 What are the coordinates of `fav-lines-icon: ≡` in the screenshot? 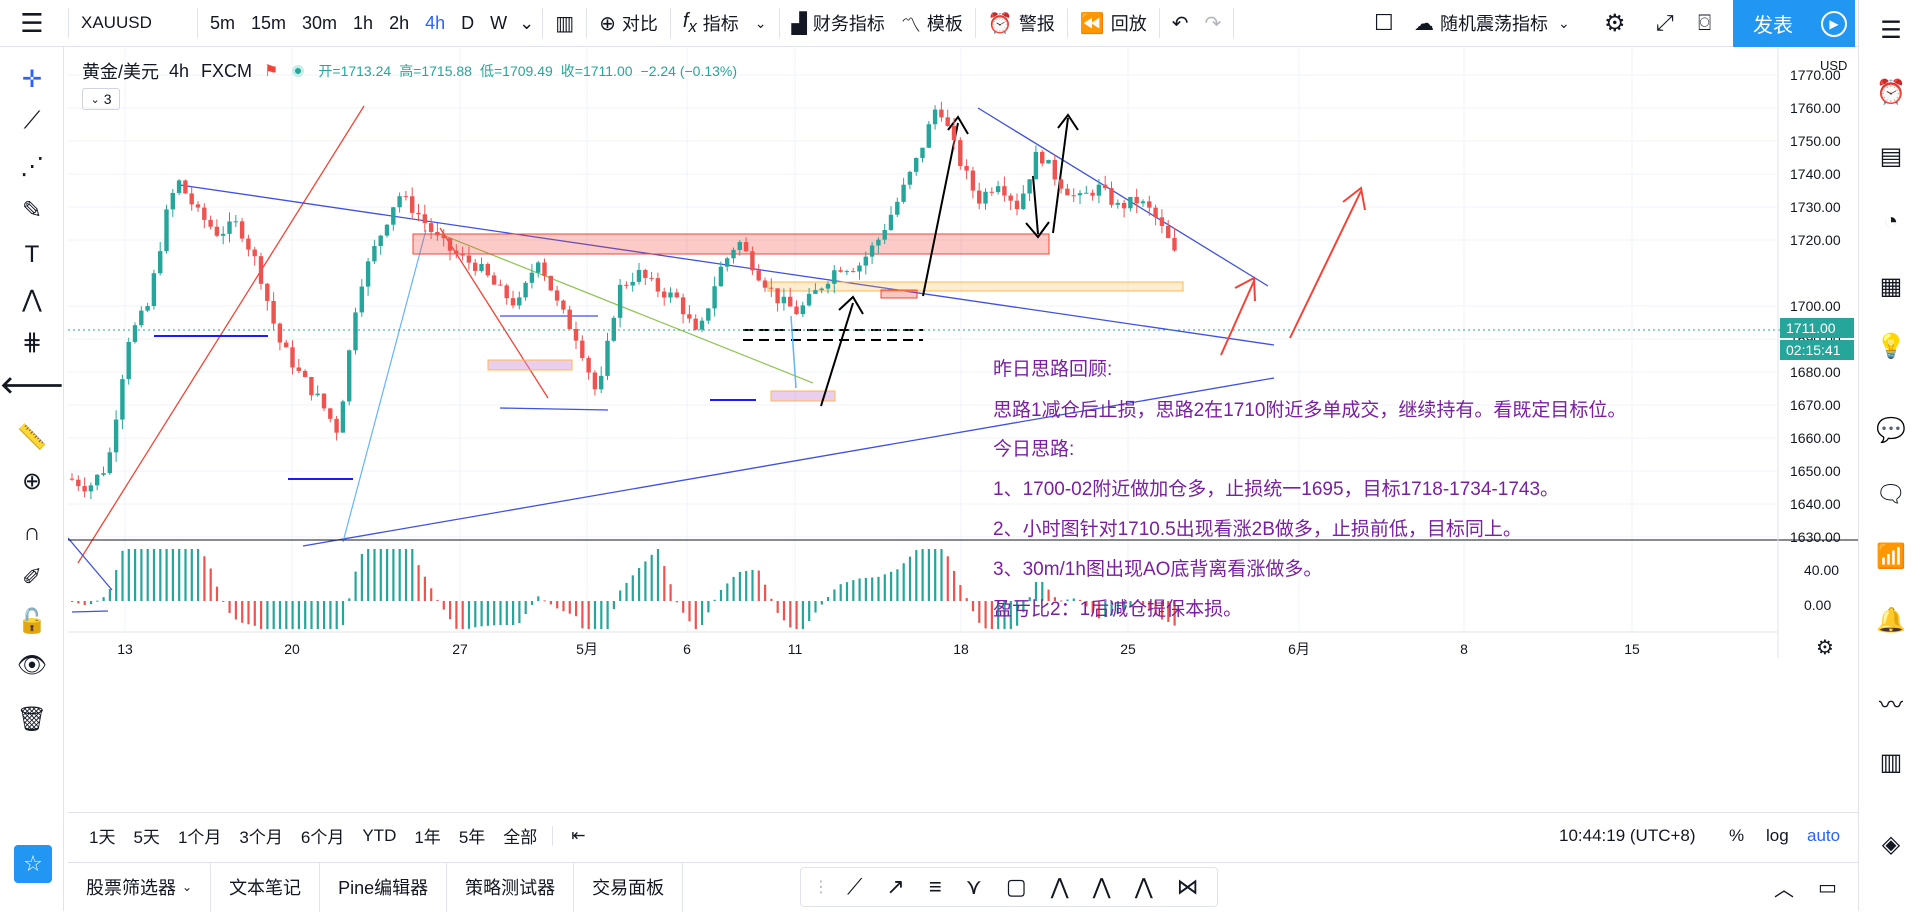 It's located at (935, 886).